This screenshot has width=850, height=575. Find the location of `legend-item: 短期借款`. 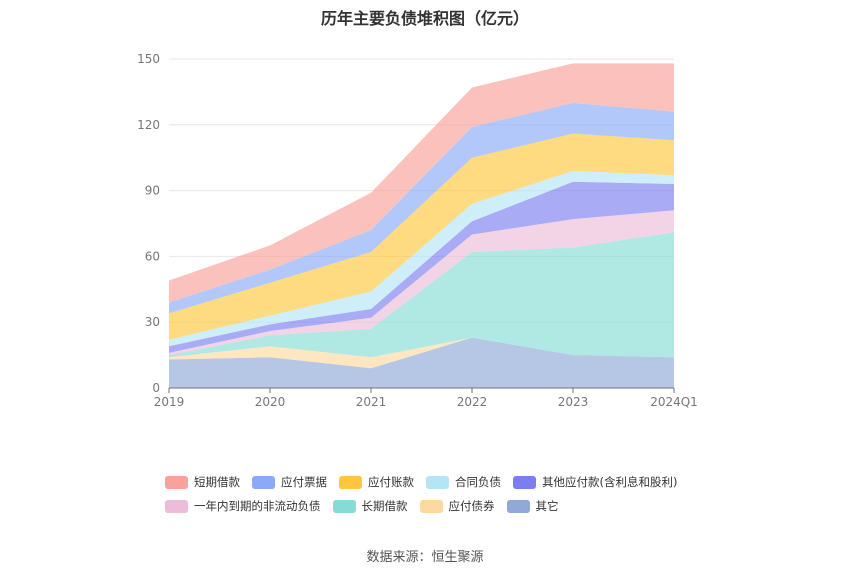

legend-item: 短期借款 is located at coordinates (202, 482).